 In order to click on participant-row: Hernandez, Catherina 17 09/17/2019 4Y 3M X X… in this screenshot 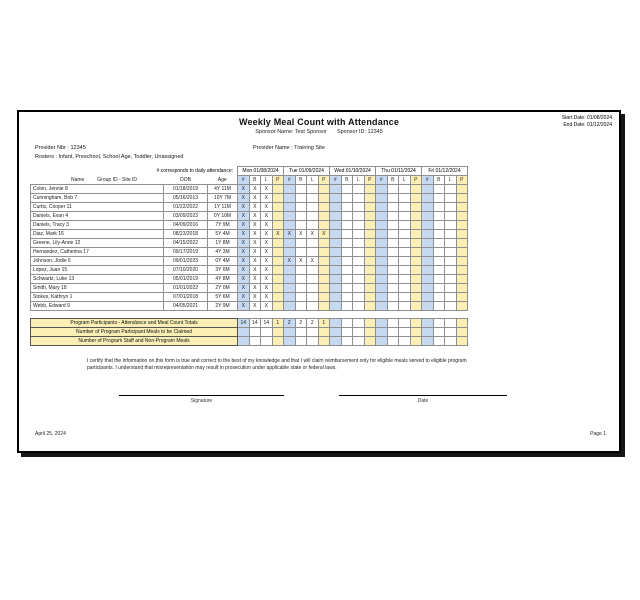, I will do `click(249, 252)`.